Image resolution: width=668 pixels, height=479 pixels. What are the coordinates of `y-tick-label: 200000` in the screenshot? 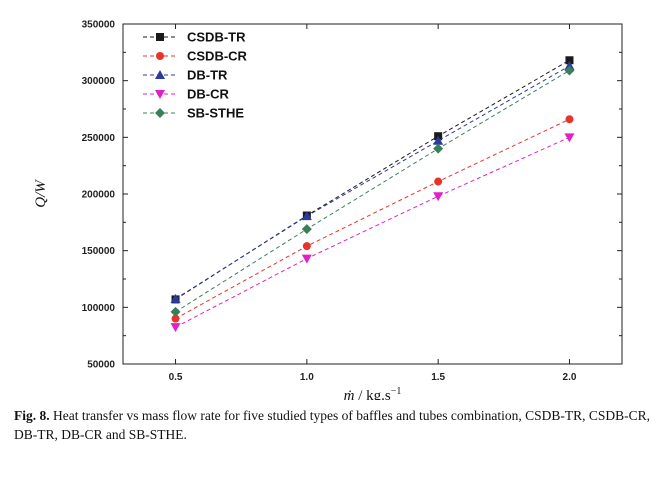 It's located at (99, 195).